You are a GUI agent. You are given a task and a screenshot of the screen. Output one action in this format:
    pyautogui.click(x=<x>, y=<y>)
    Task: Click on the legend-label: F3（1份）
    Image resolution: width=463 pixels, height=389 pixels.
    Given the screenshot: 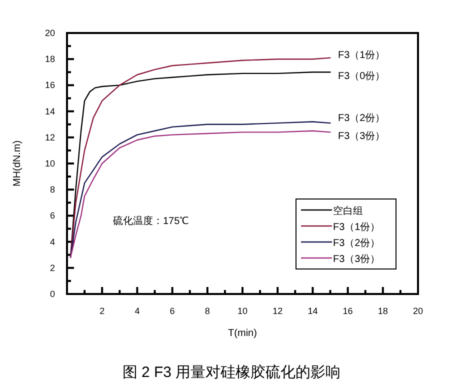 What is the action you would take?
    pyautogui.click(x=356, y=227)
    